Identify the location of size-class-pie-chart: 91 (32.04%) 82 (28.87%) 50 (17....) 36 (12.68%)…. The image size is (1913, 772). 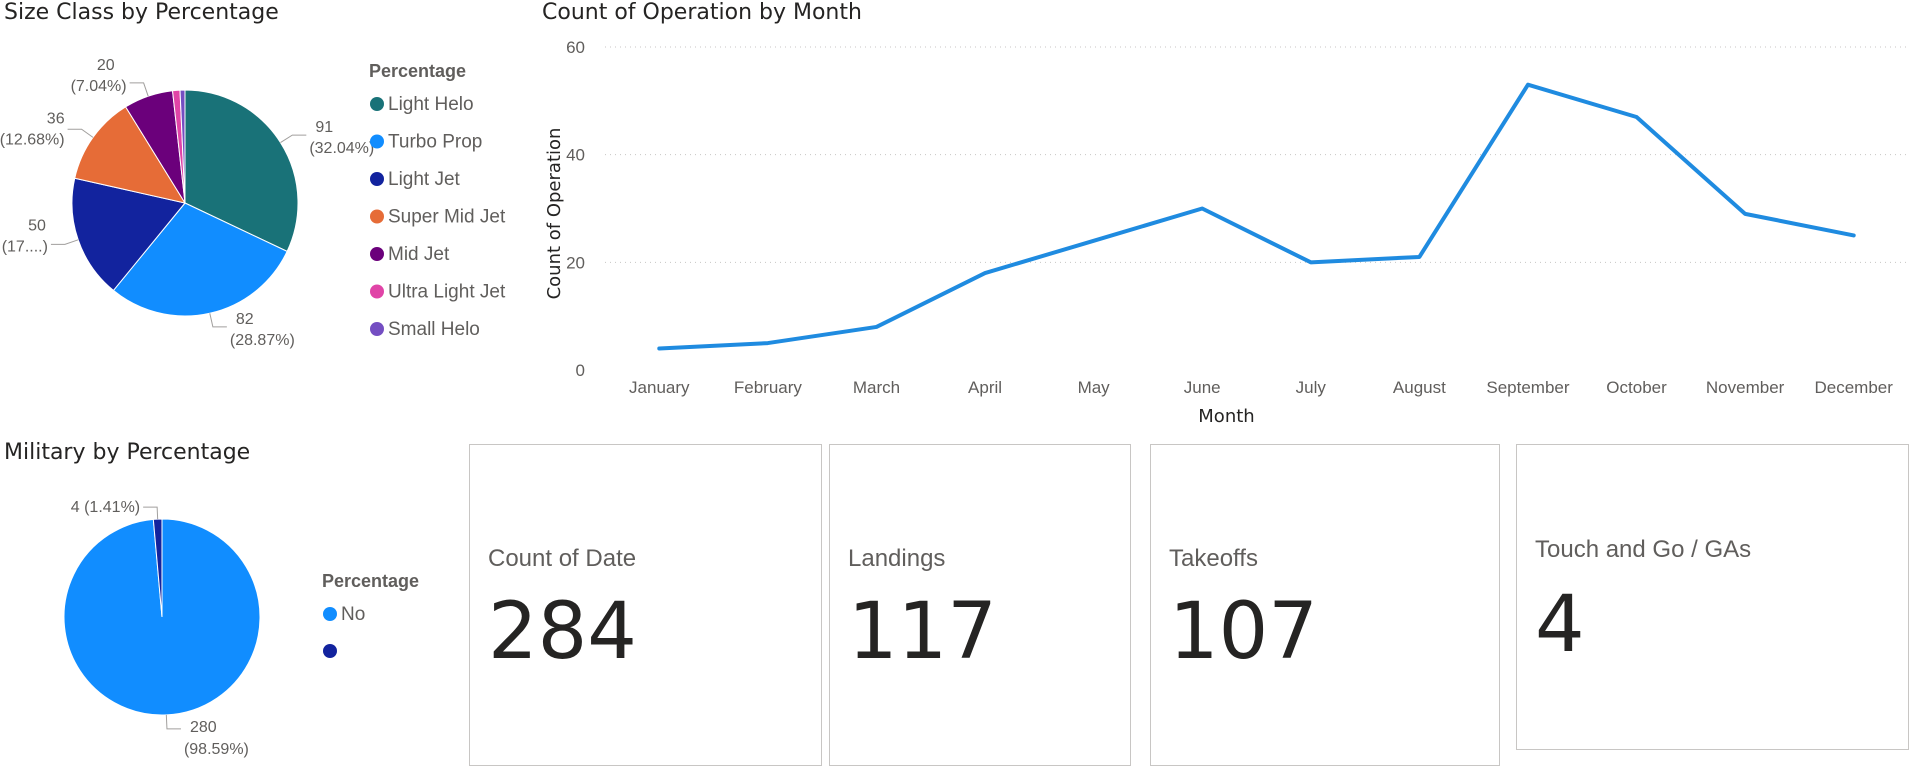
(260, 180).